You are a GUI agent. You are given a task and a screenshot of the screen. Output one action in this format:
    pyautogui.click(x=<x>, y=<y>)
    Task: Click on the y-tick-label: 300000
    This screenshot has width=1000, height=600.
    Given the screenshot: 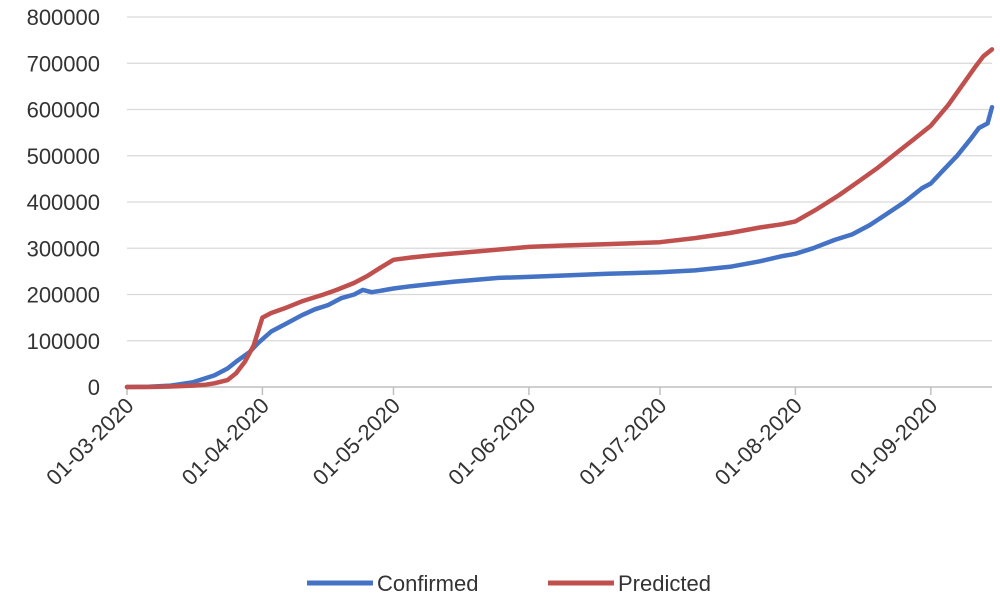 What is the action you would take?
    pyautogui.click(x=63, y=248)
    